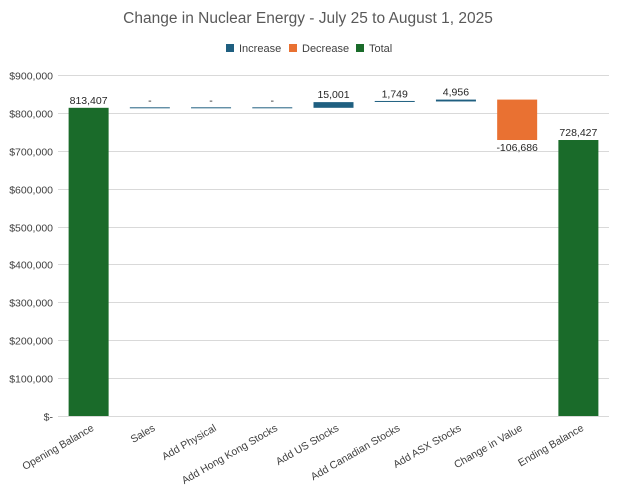  What do you see at coordinates (31, 115) in the screenshot?
I see `y-tick-label: $800,000` at bounding box center [31, 115].